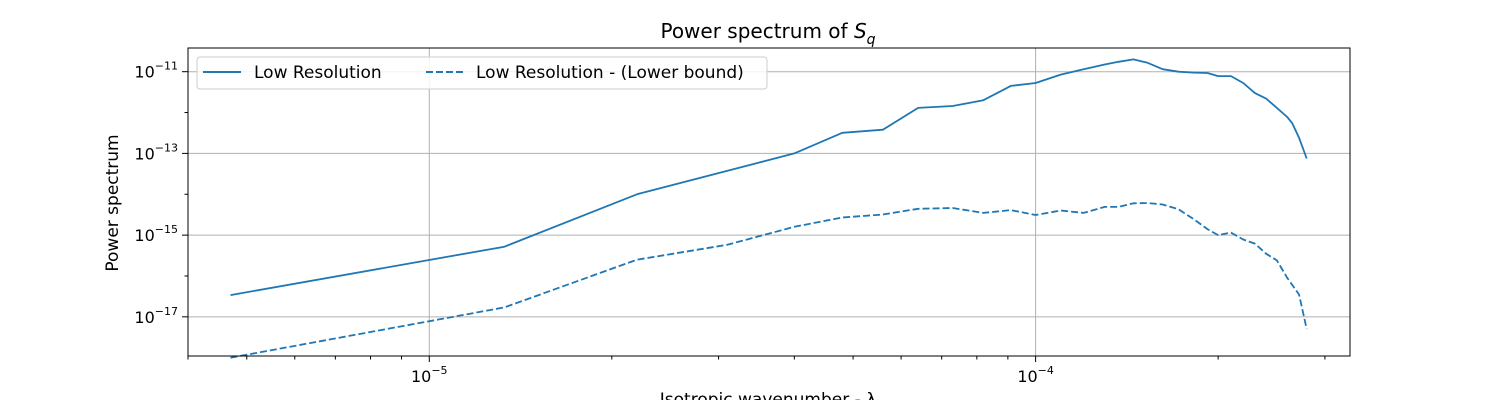 The width and height of the screenshot is (1500, 400). Describe the element at coordinates (860, 31) in the screenshot. I see `chart-title-symbol: S` at that location.